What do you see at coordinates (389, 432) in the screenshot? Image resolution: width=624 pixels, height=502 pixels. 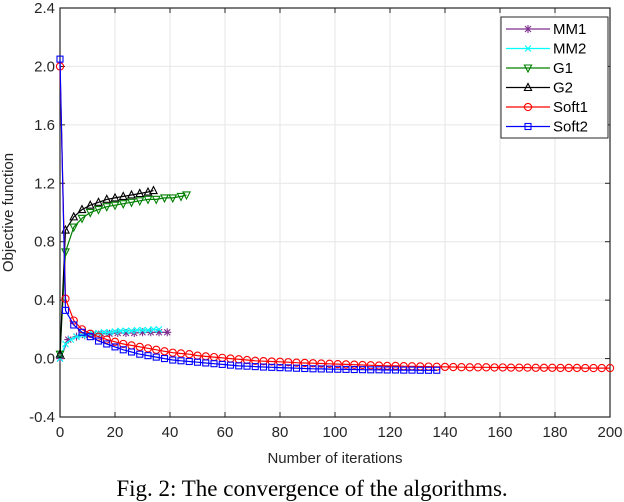 I see `x-tick-label: 120` at bounding box center [389, 432].